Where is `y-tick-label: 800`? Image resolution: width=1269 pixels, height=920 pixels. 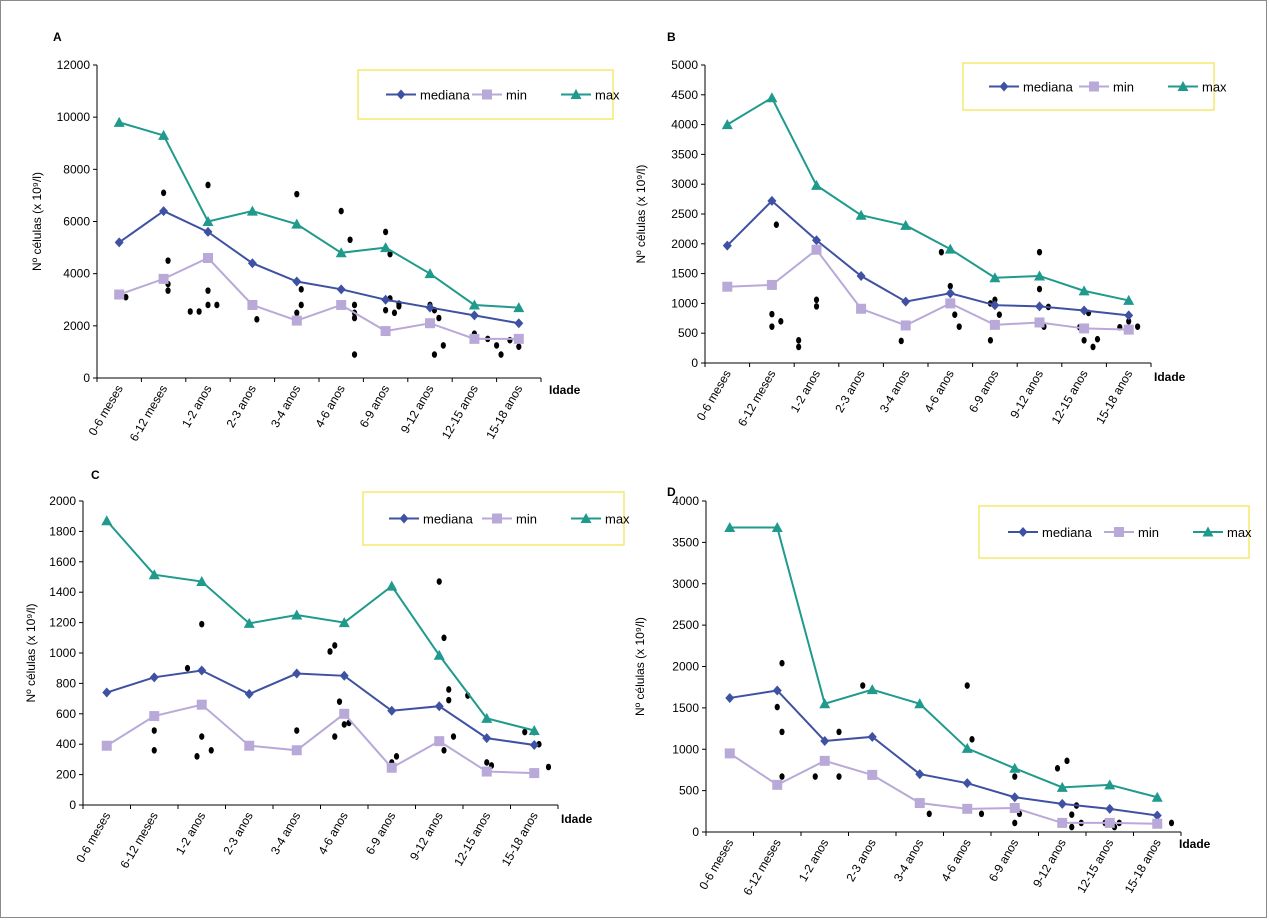
y-tick-label: 800 is located at coordinates (66, 683).